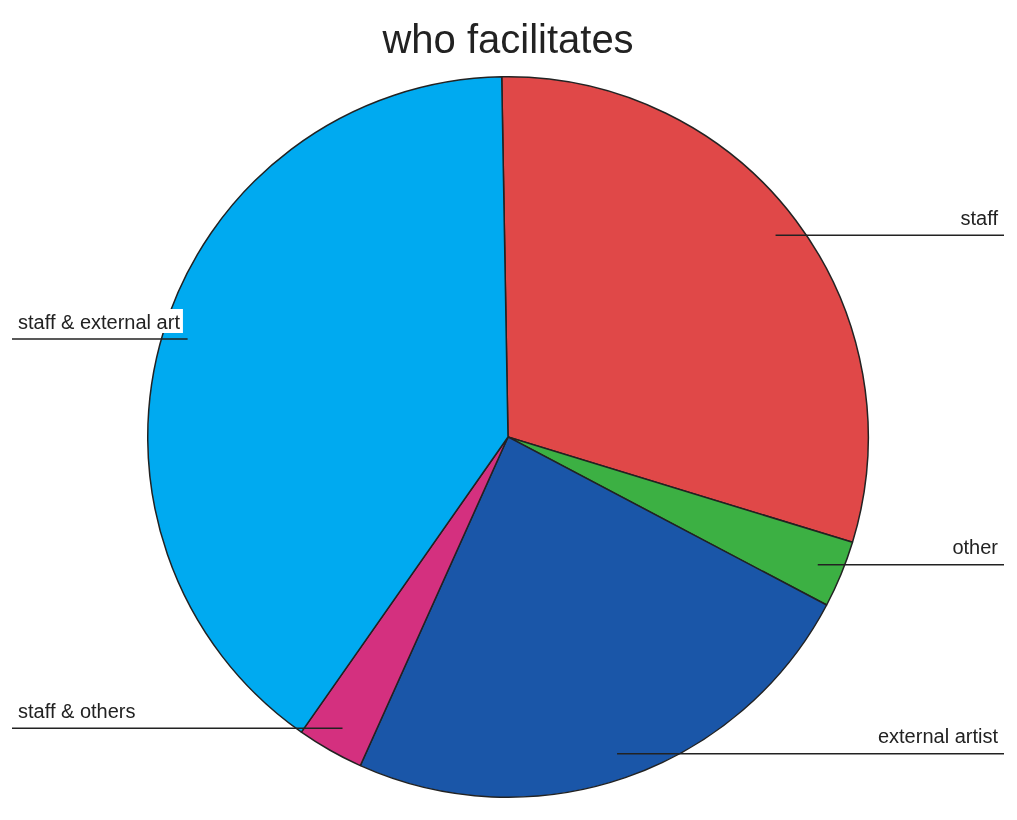  Describe the element at coordinates (938, 736) in the screenshot. I see `slice-label: external artist` at that location.